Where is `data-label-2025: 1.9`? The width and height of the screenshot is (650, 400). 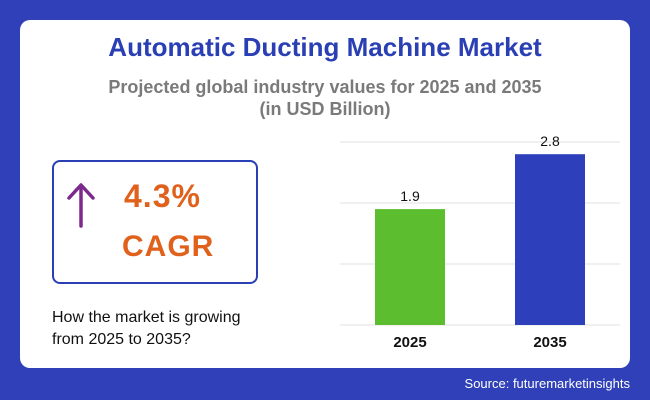
data-label-2025: 1.9 is located at coordinates (410, 196).